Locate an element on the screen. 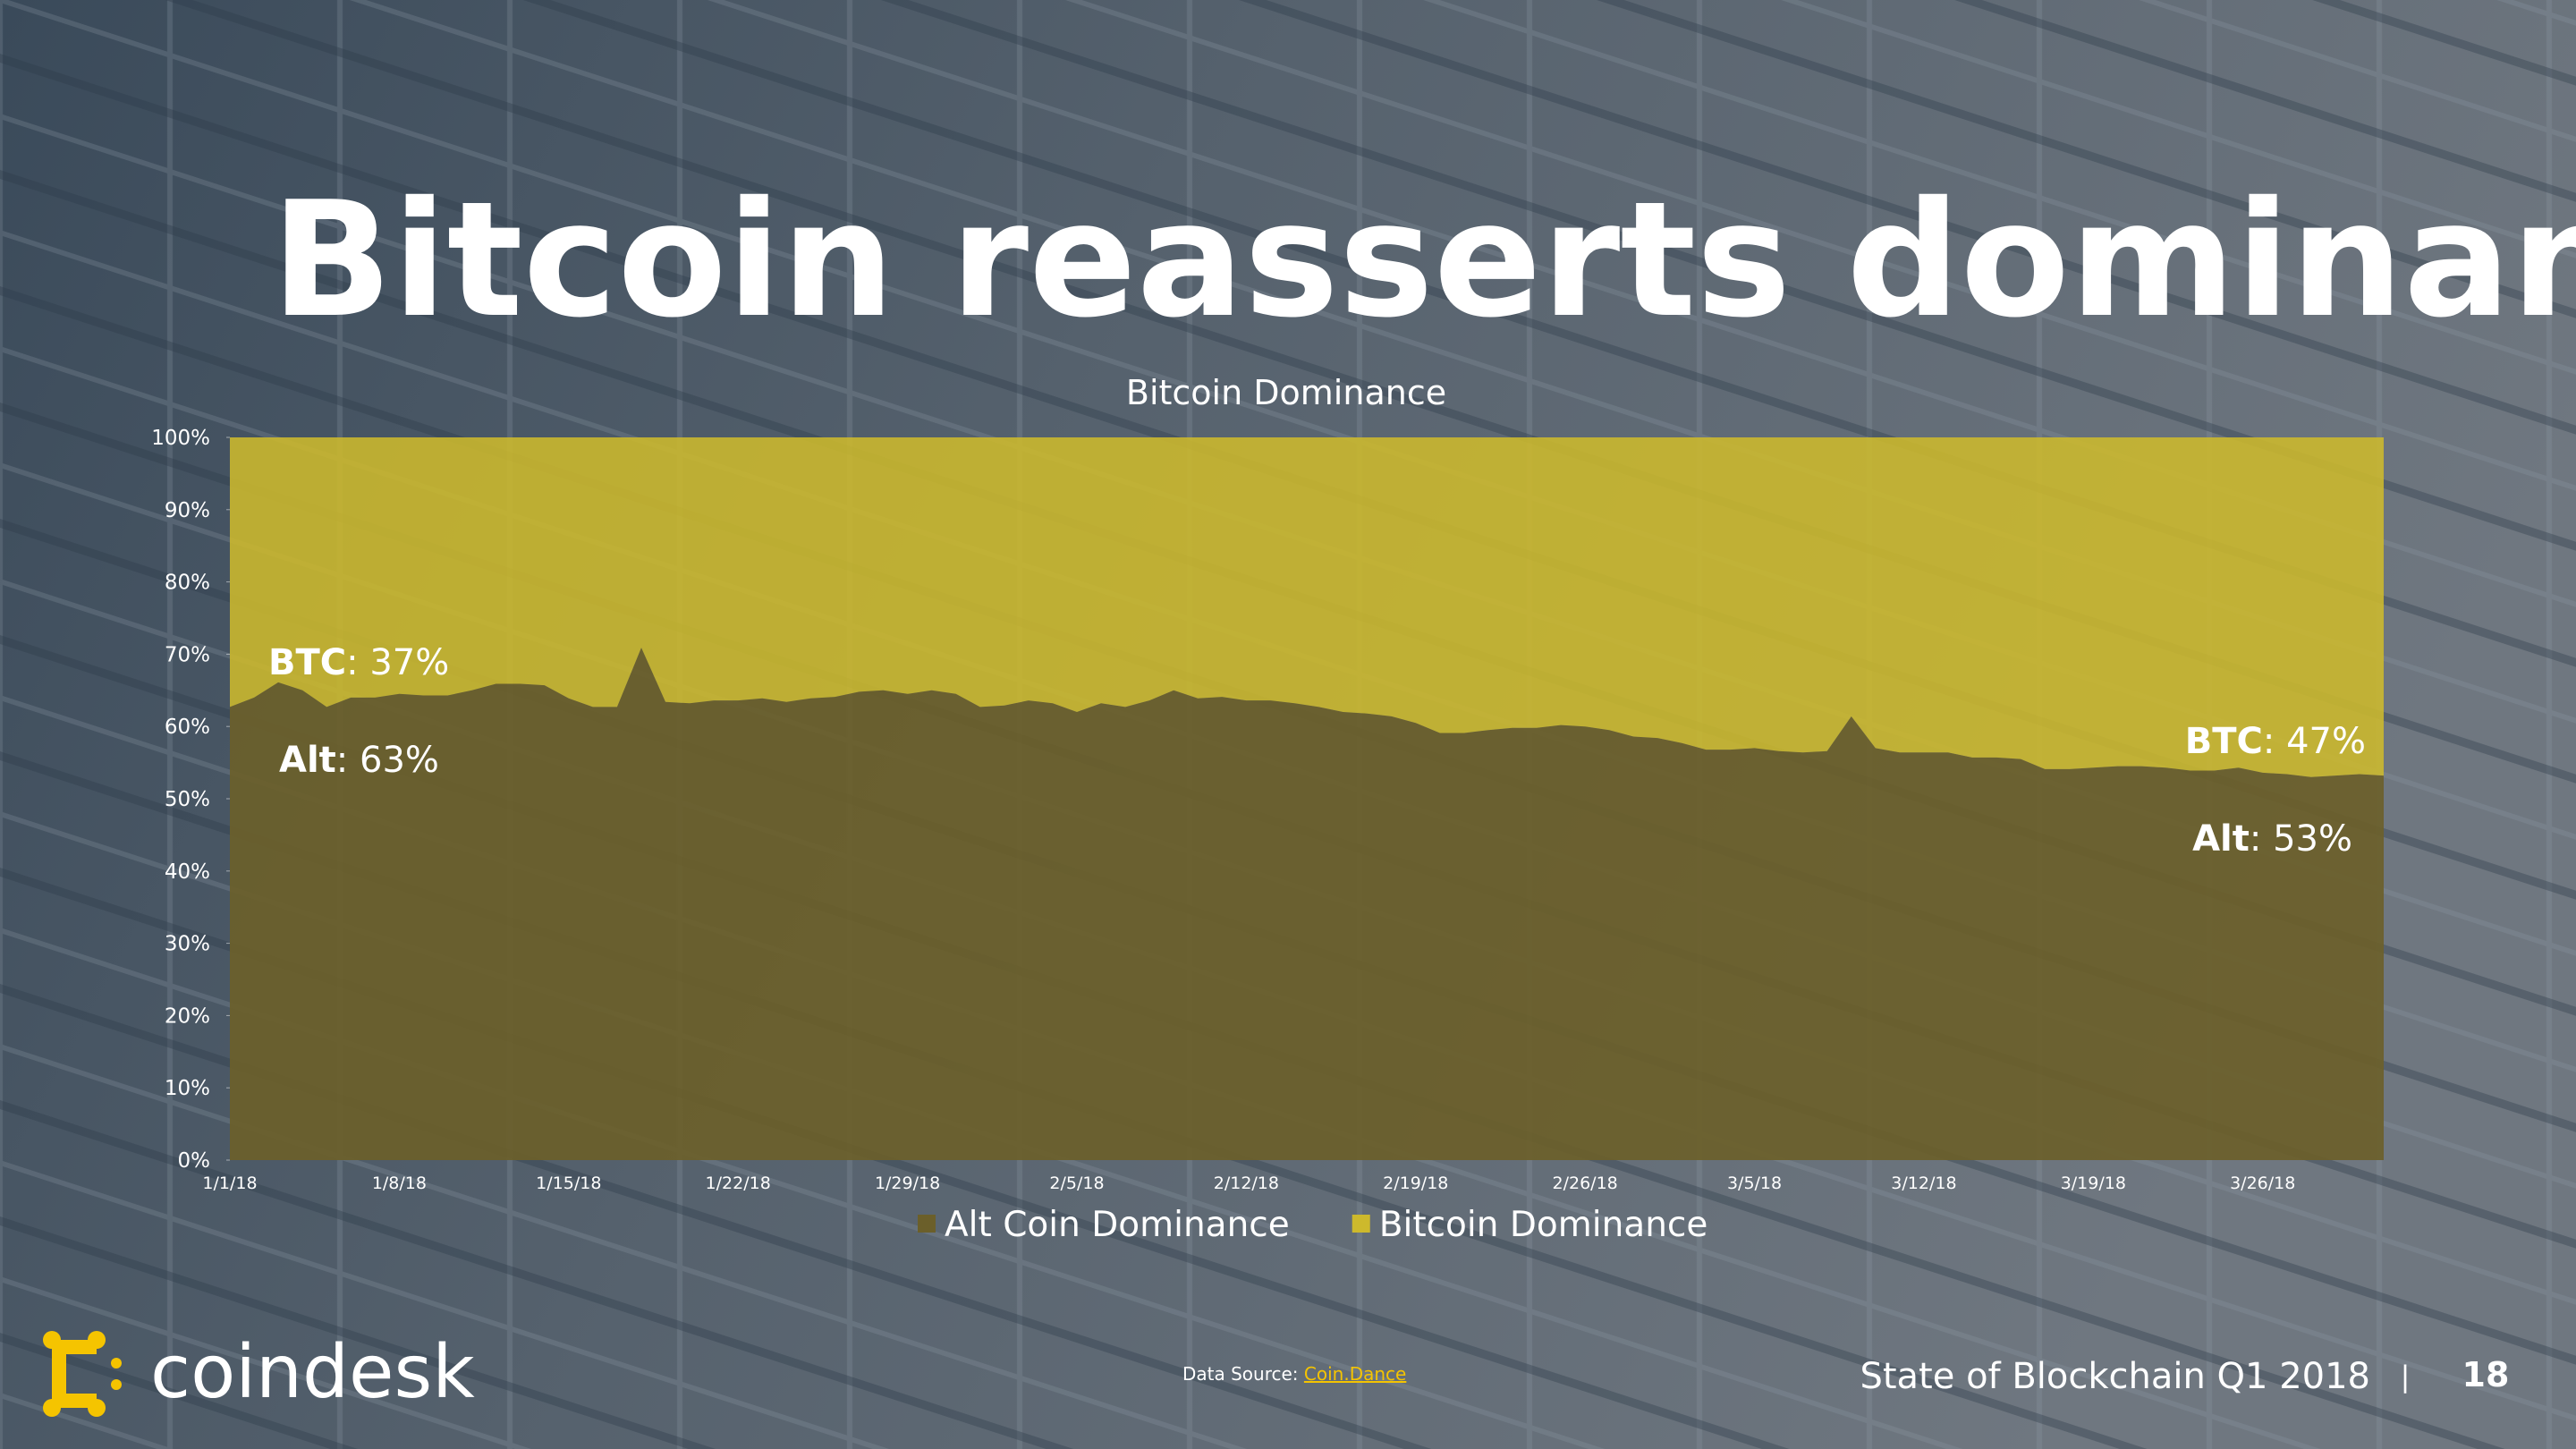  x-tick-label: 1/8/18 is located at coordinates (399, 1183).